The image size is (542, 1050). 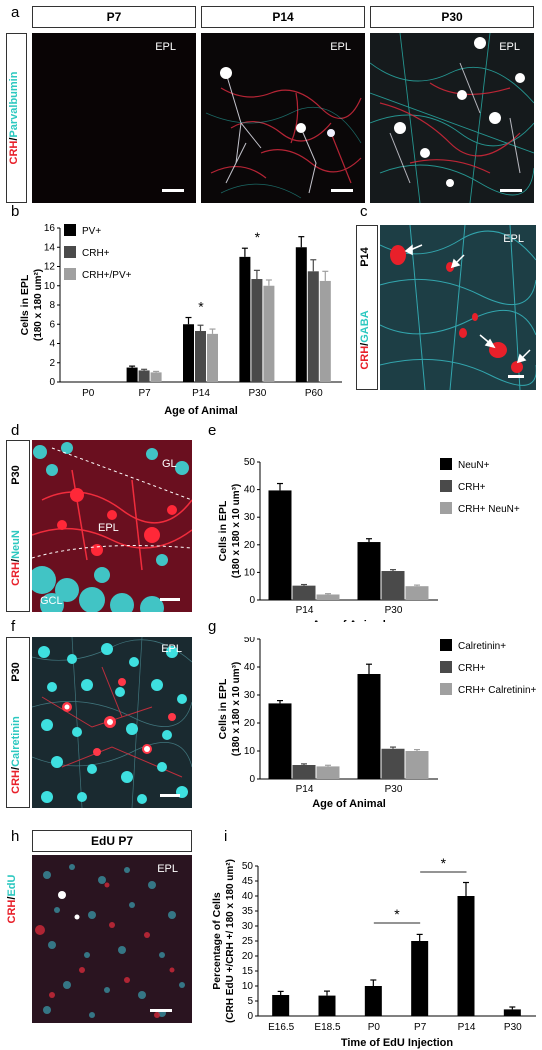 What do you see at coordinates (52, 324) in the screenshot?
I see `y-tick-label: 6` at bounding box center [52, 324].